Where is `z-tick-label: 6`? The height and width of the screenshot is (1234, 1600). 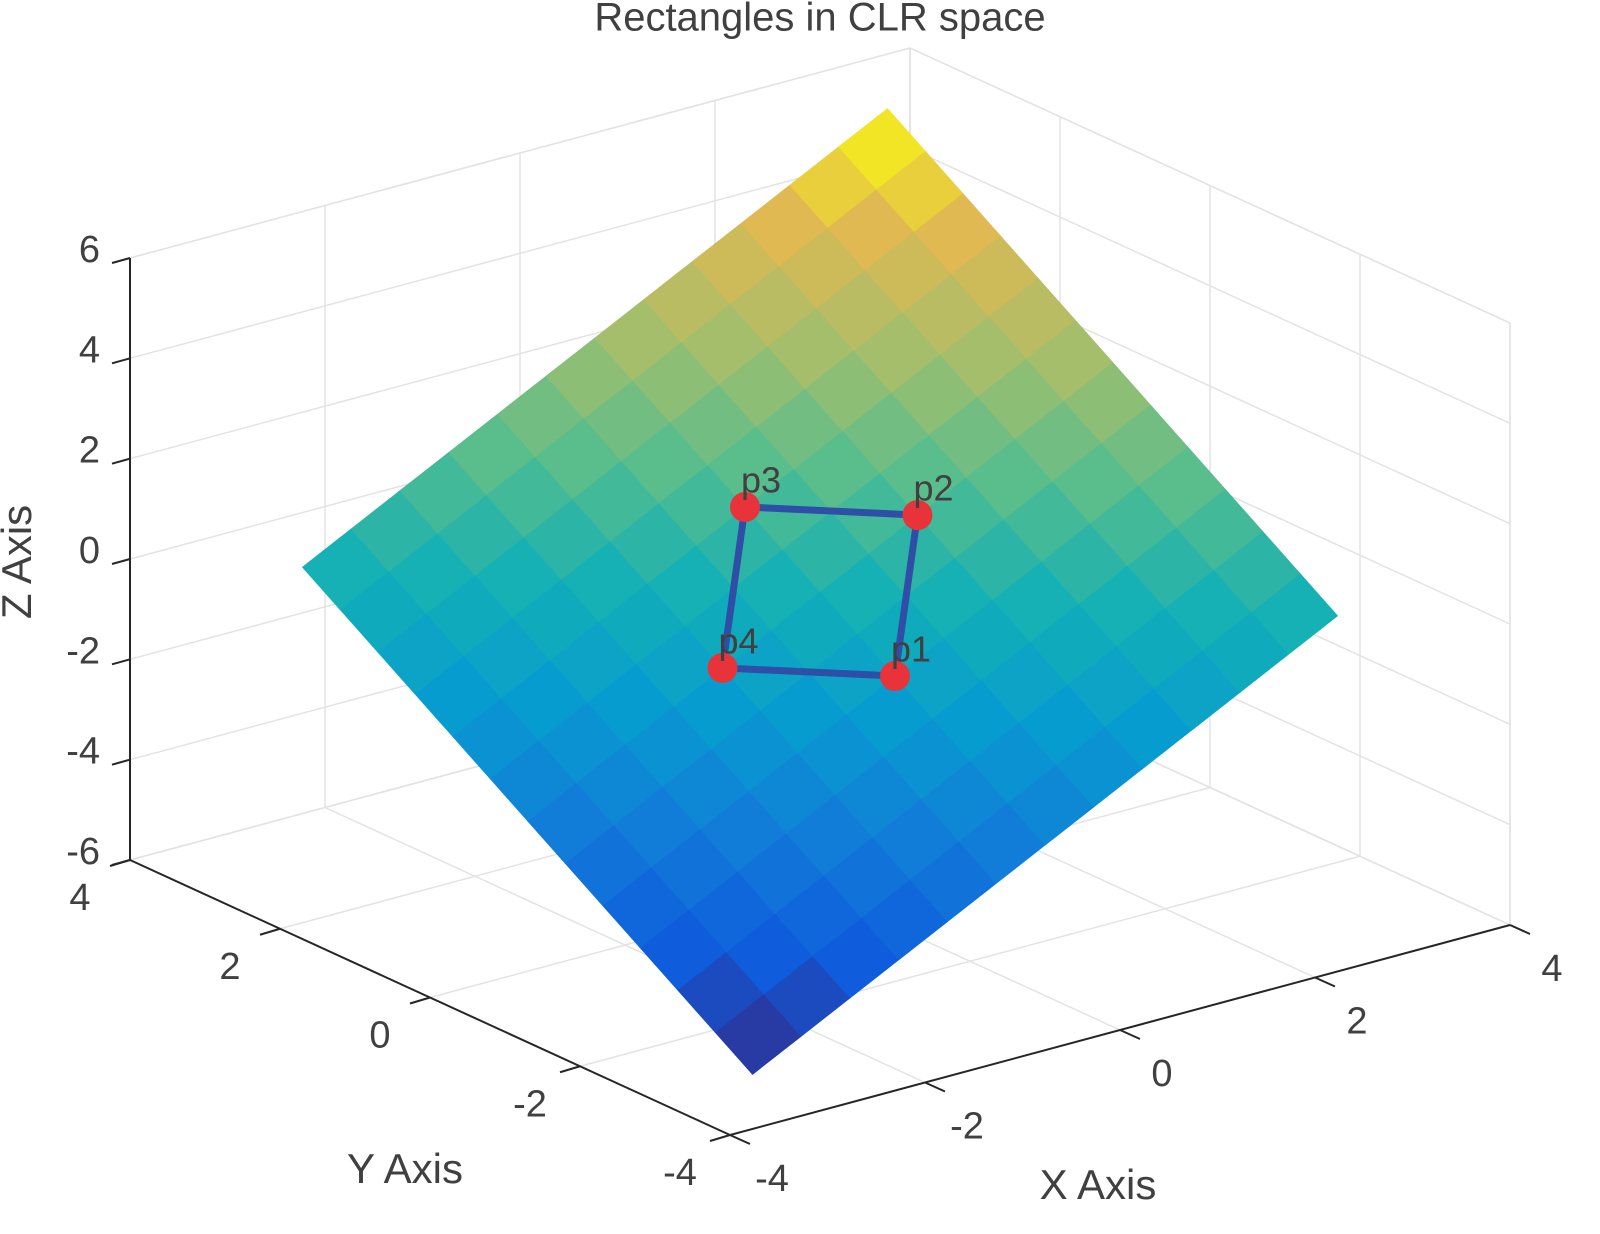 z-tick-label: 6 is located at coordinates (89, 250).